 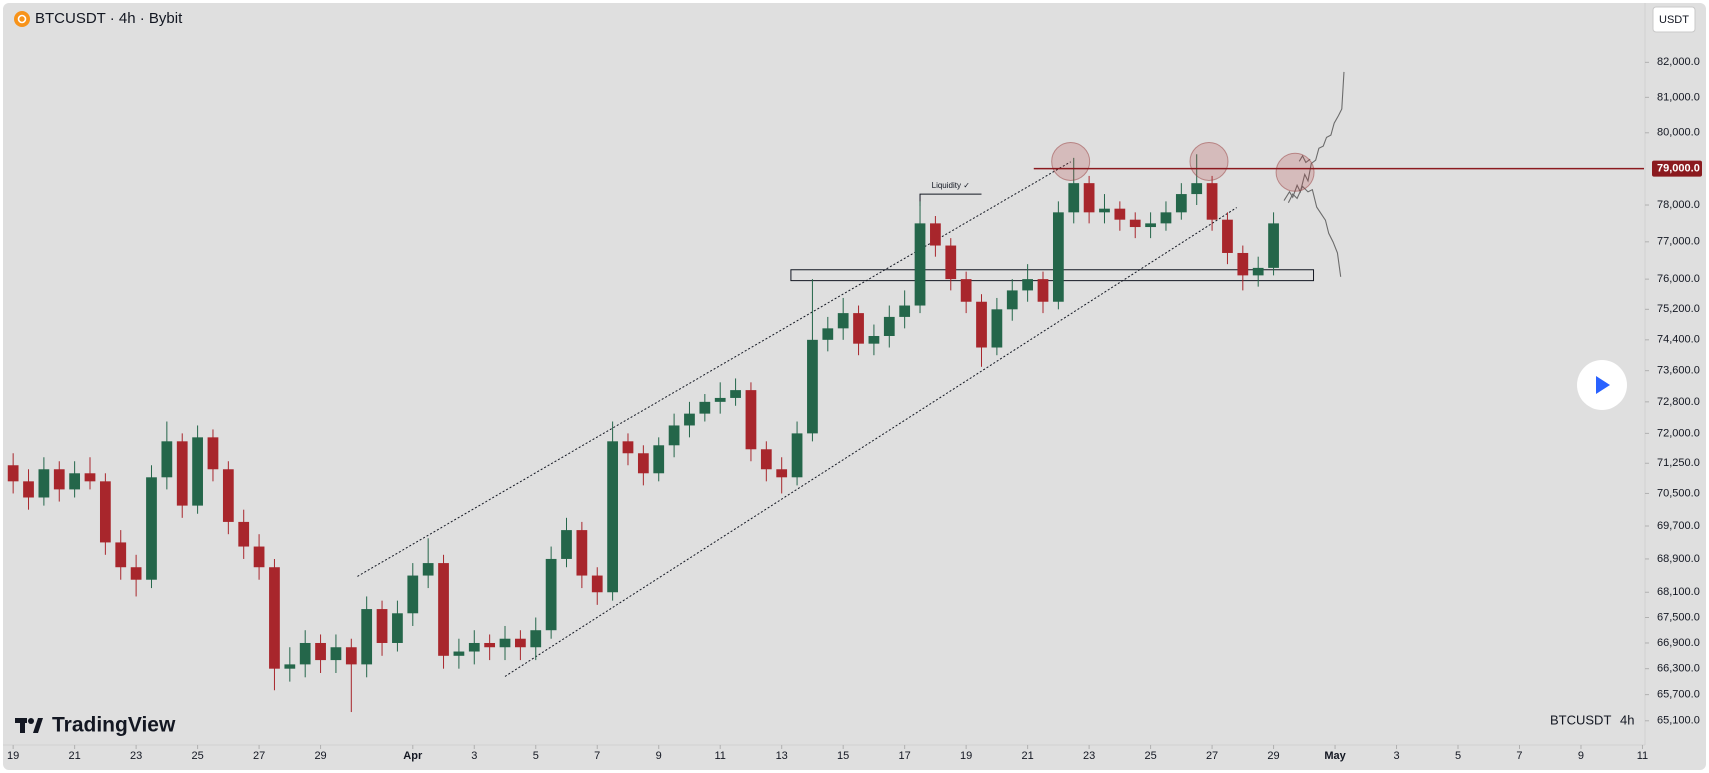 What do you see at coordinates (114, 725) in the screenshot?
I see `brand: TradingView` at bounding box center [114, 725].